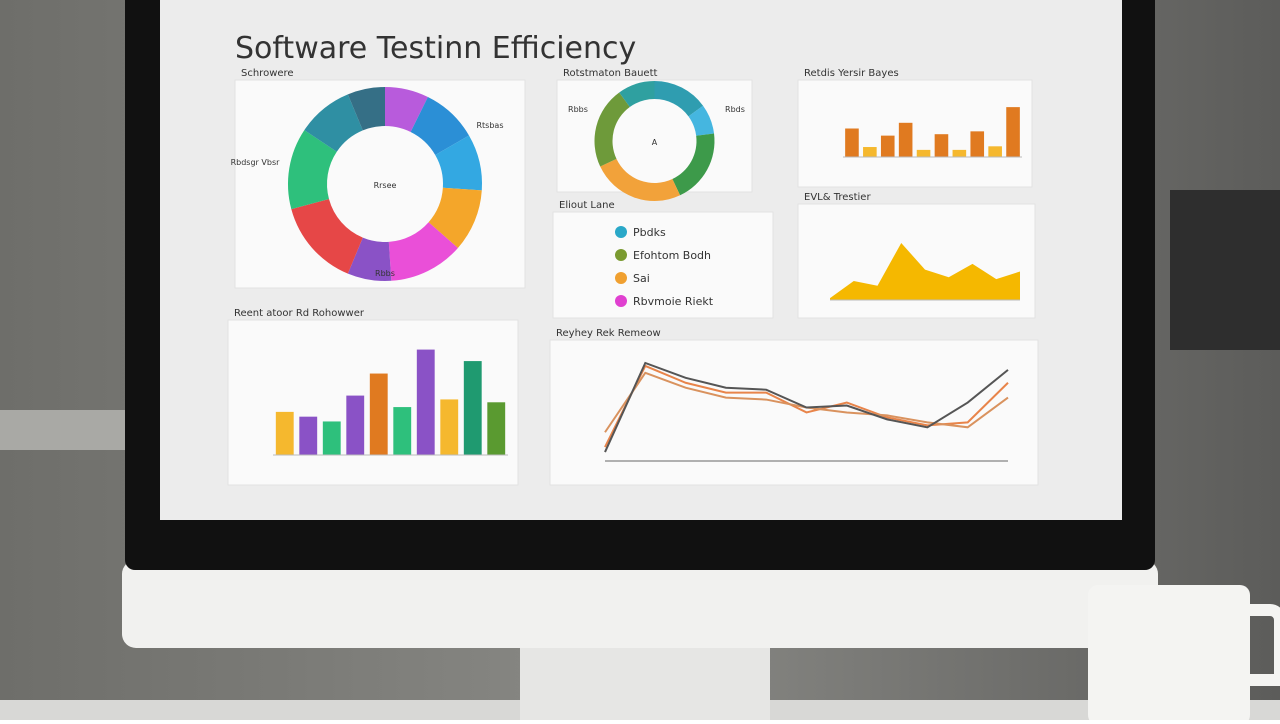 The width and height of the screenshot is (1280, 724). Describe the element at coordinates (256, 162) in the screenshot. I see `donut-annotation: Rbdsgr Vbsr` at that location.